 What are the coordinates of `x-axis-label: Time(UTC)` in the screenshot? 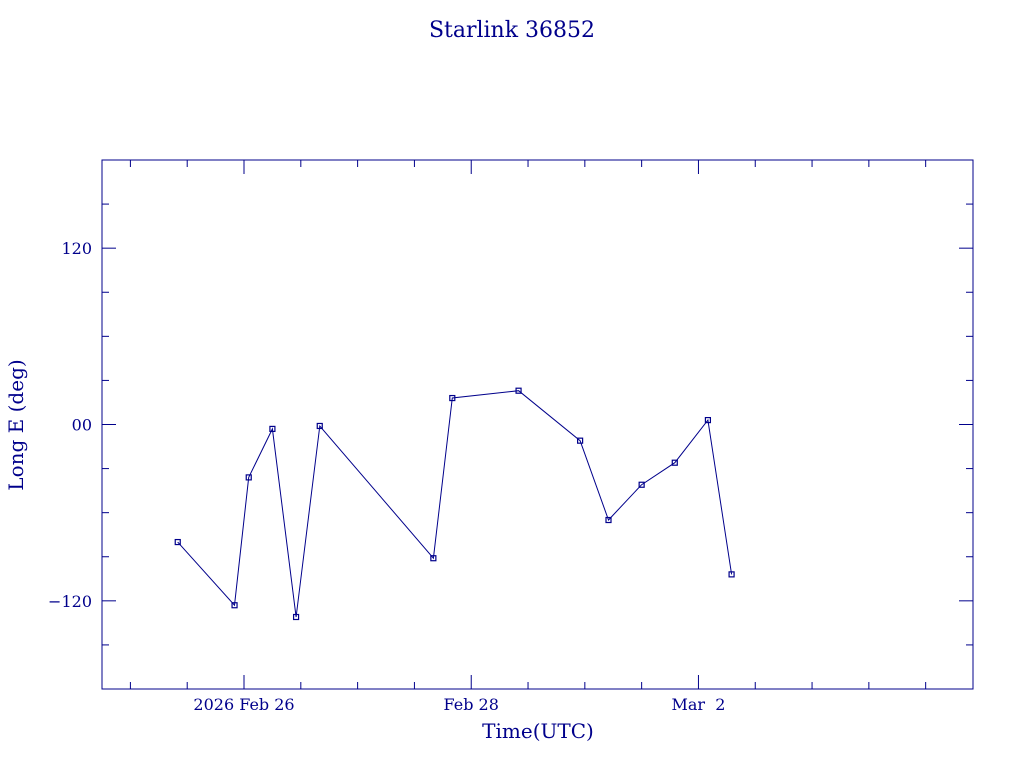 It's located at (538, 731).